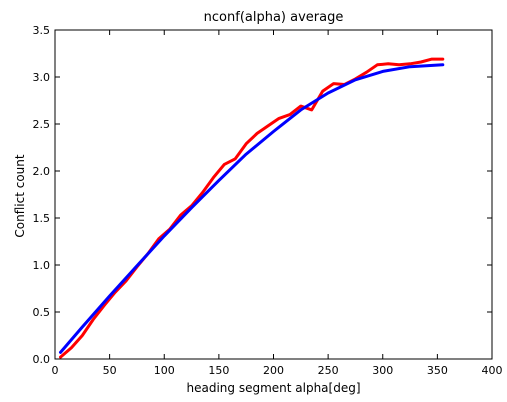 Image resolution: width=507 pixels, height=402 pixels. What do you see at coordinates (328, 370) in the screenshot?
I see `x-tick-label: 250` at bounding box center [328, 370].